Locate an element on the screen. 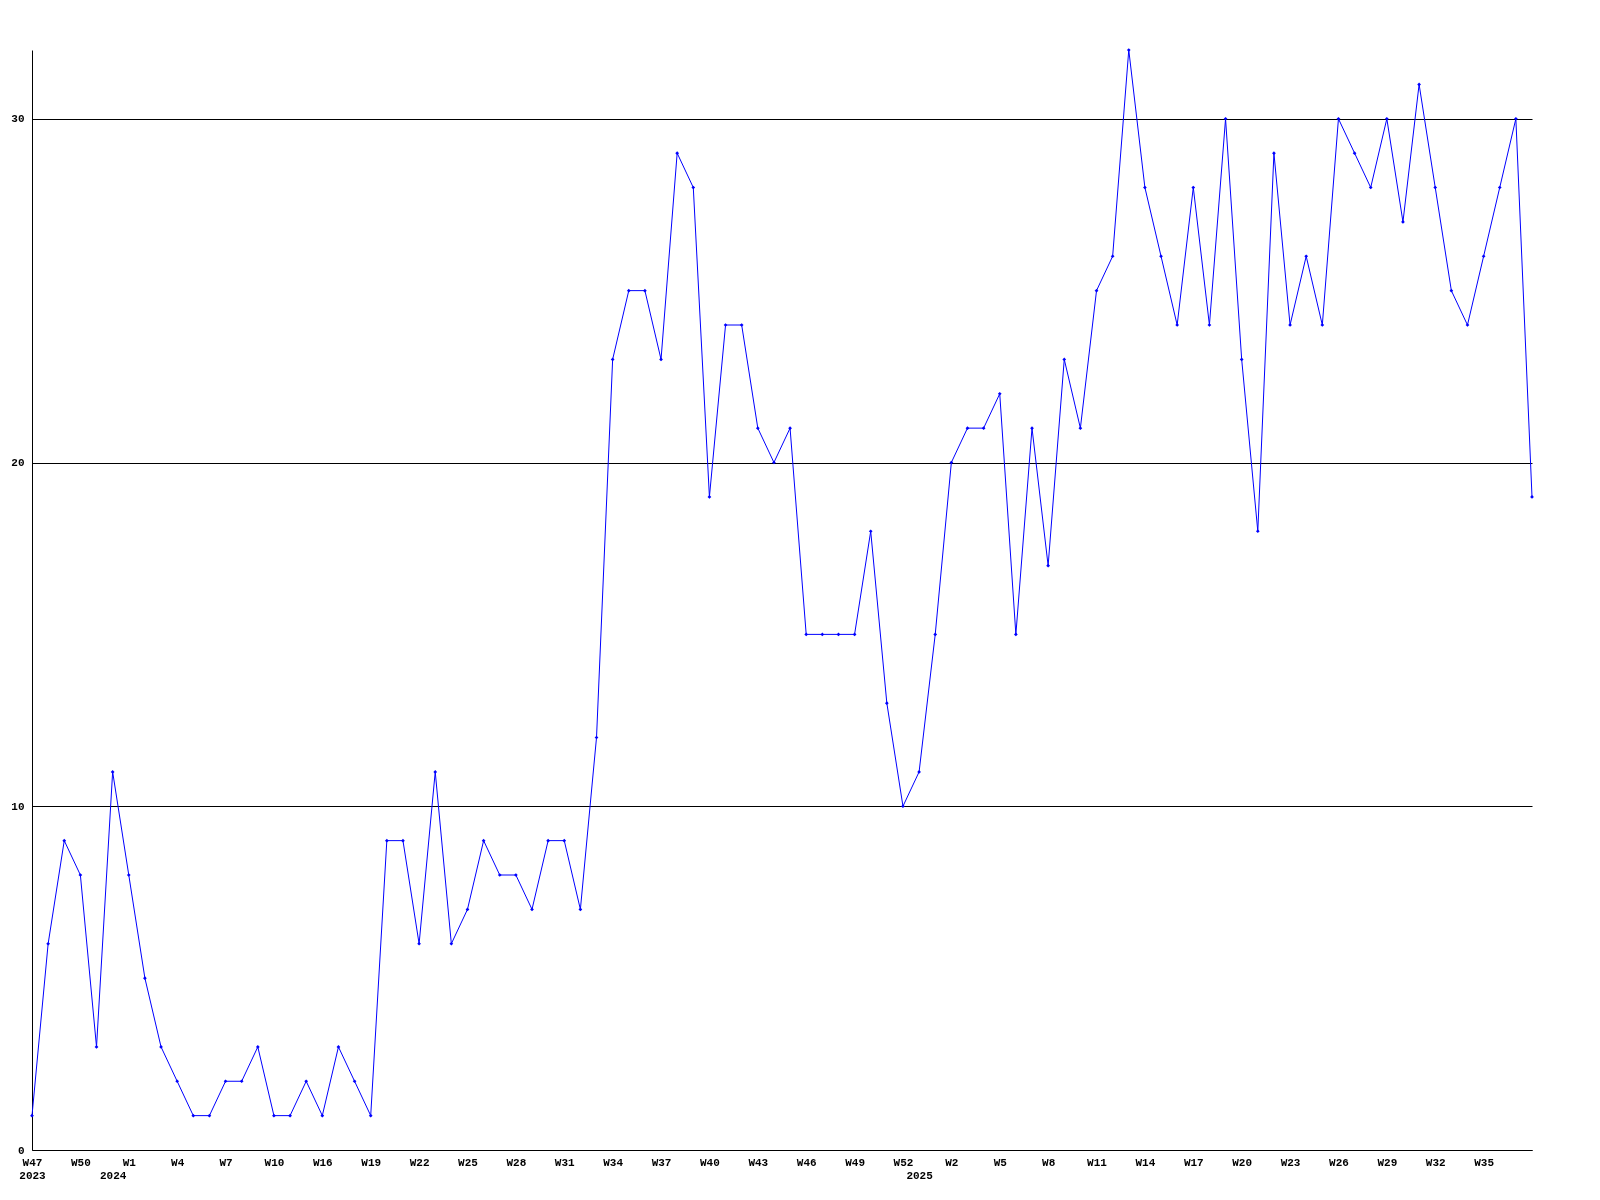 The height and width of the screenshot is (1200, 1600). x-tick-label: W37 is located at coordinates (661, 1162).